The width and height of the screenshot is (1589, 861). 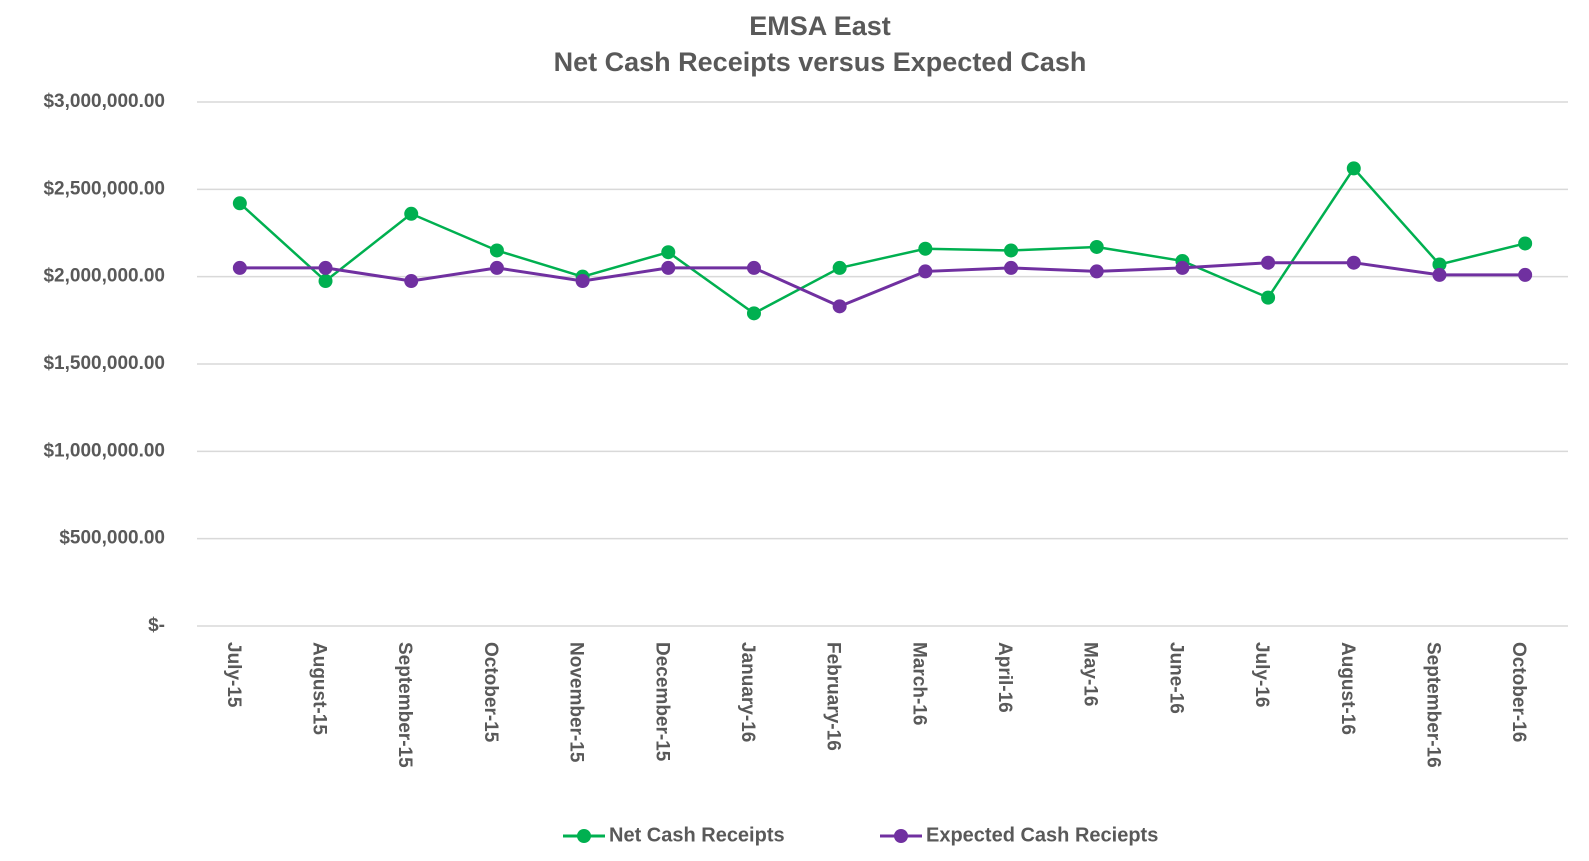 What do you see at coordinates (1347, 688) in the screenshot?
I see `x-tick-label: August-16` at bounding box center [1347, 688].